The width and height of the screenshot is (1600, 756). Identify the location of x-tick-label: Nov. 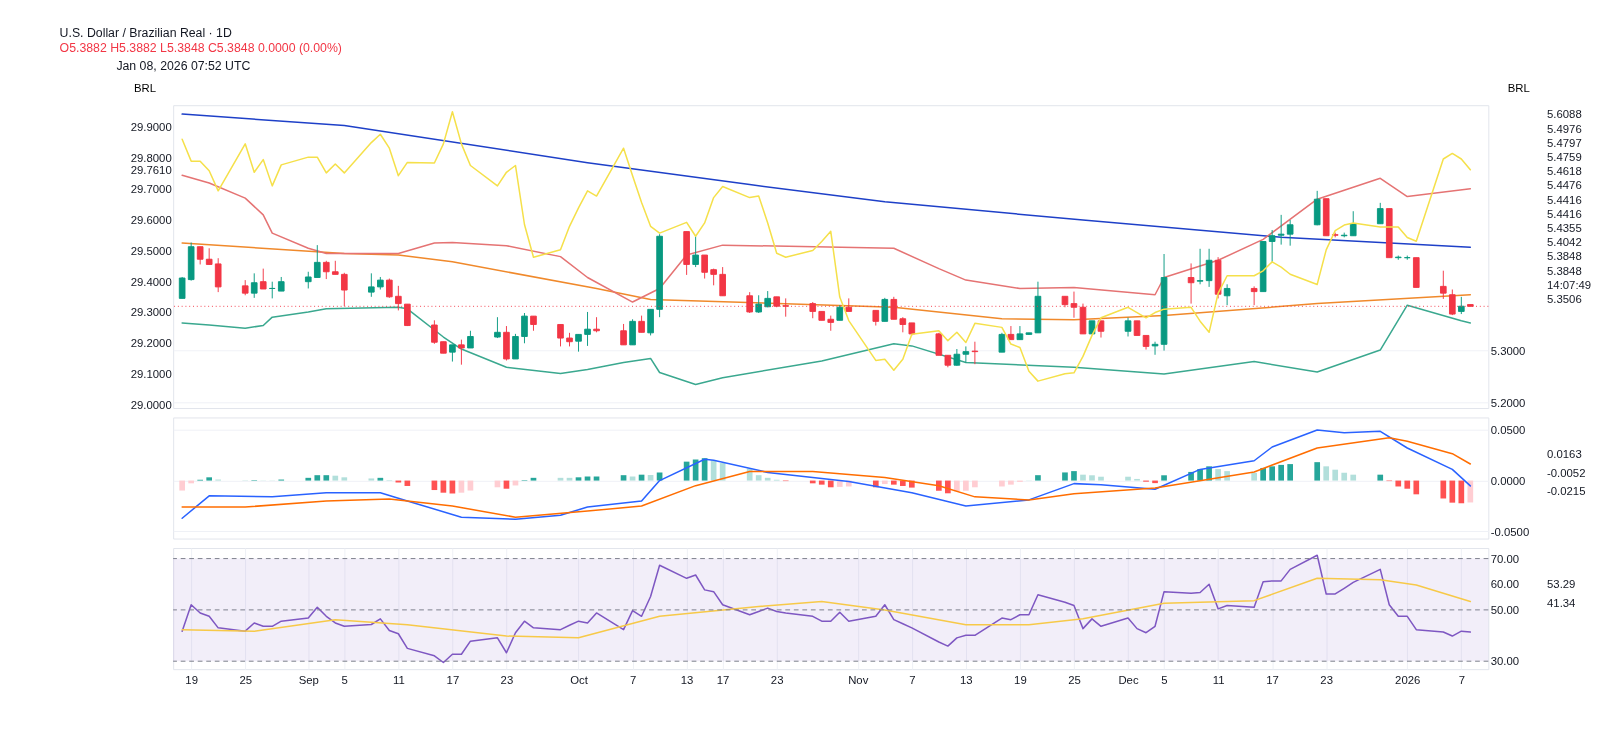
(858, 679).